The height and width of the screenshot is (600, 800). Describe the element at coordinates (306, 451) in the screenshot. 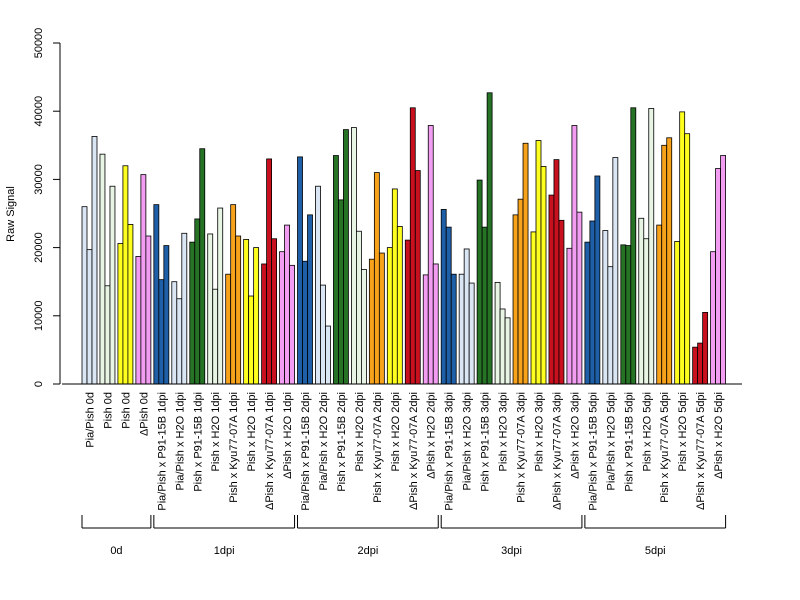

I see `x-tick-label: Pia/Pish x P91-15B 2dpi` at that location.